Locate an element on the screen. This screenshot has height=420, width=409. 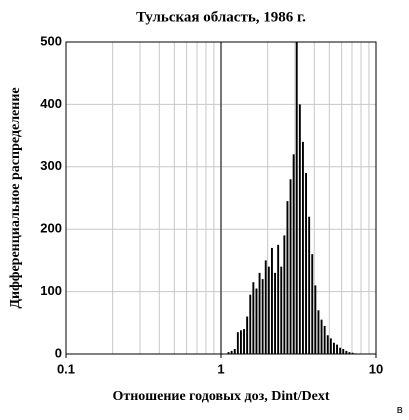
y-tick-label: 300 is located at coordinates (51, 165).